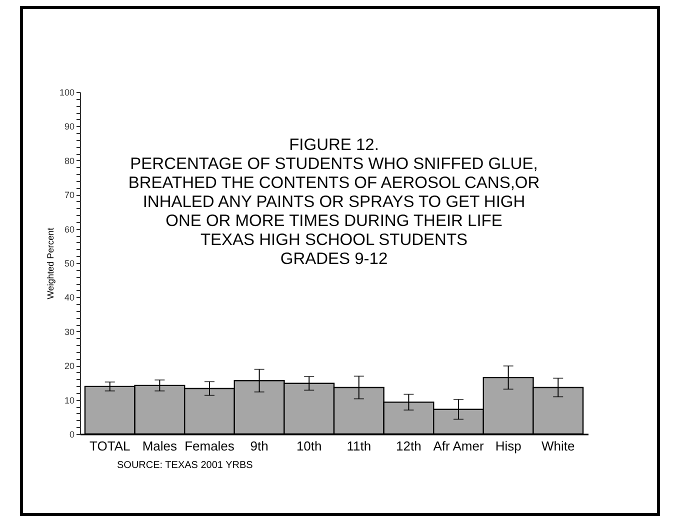 The width and height of the screenshot is (678, 527). I want to click on y-tick-label: 100, so click(66, 93).